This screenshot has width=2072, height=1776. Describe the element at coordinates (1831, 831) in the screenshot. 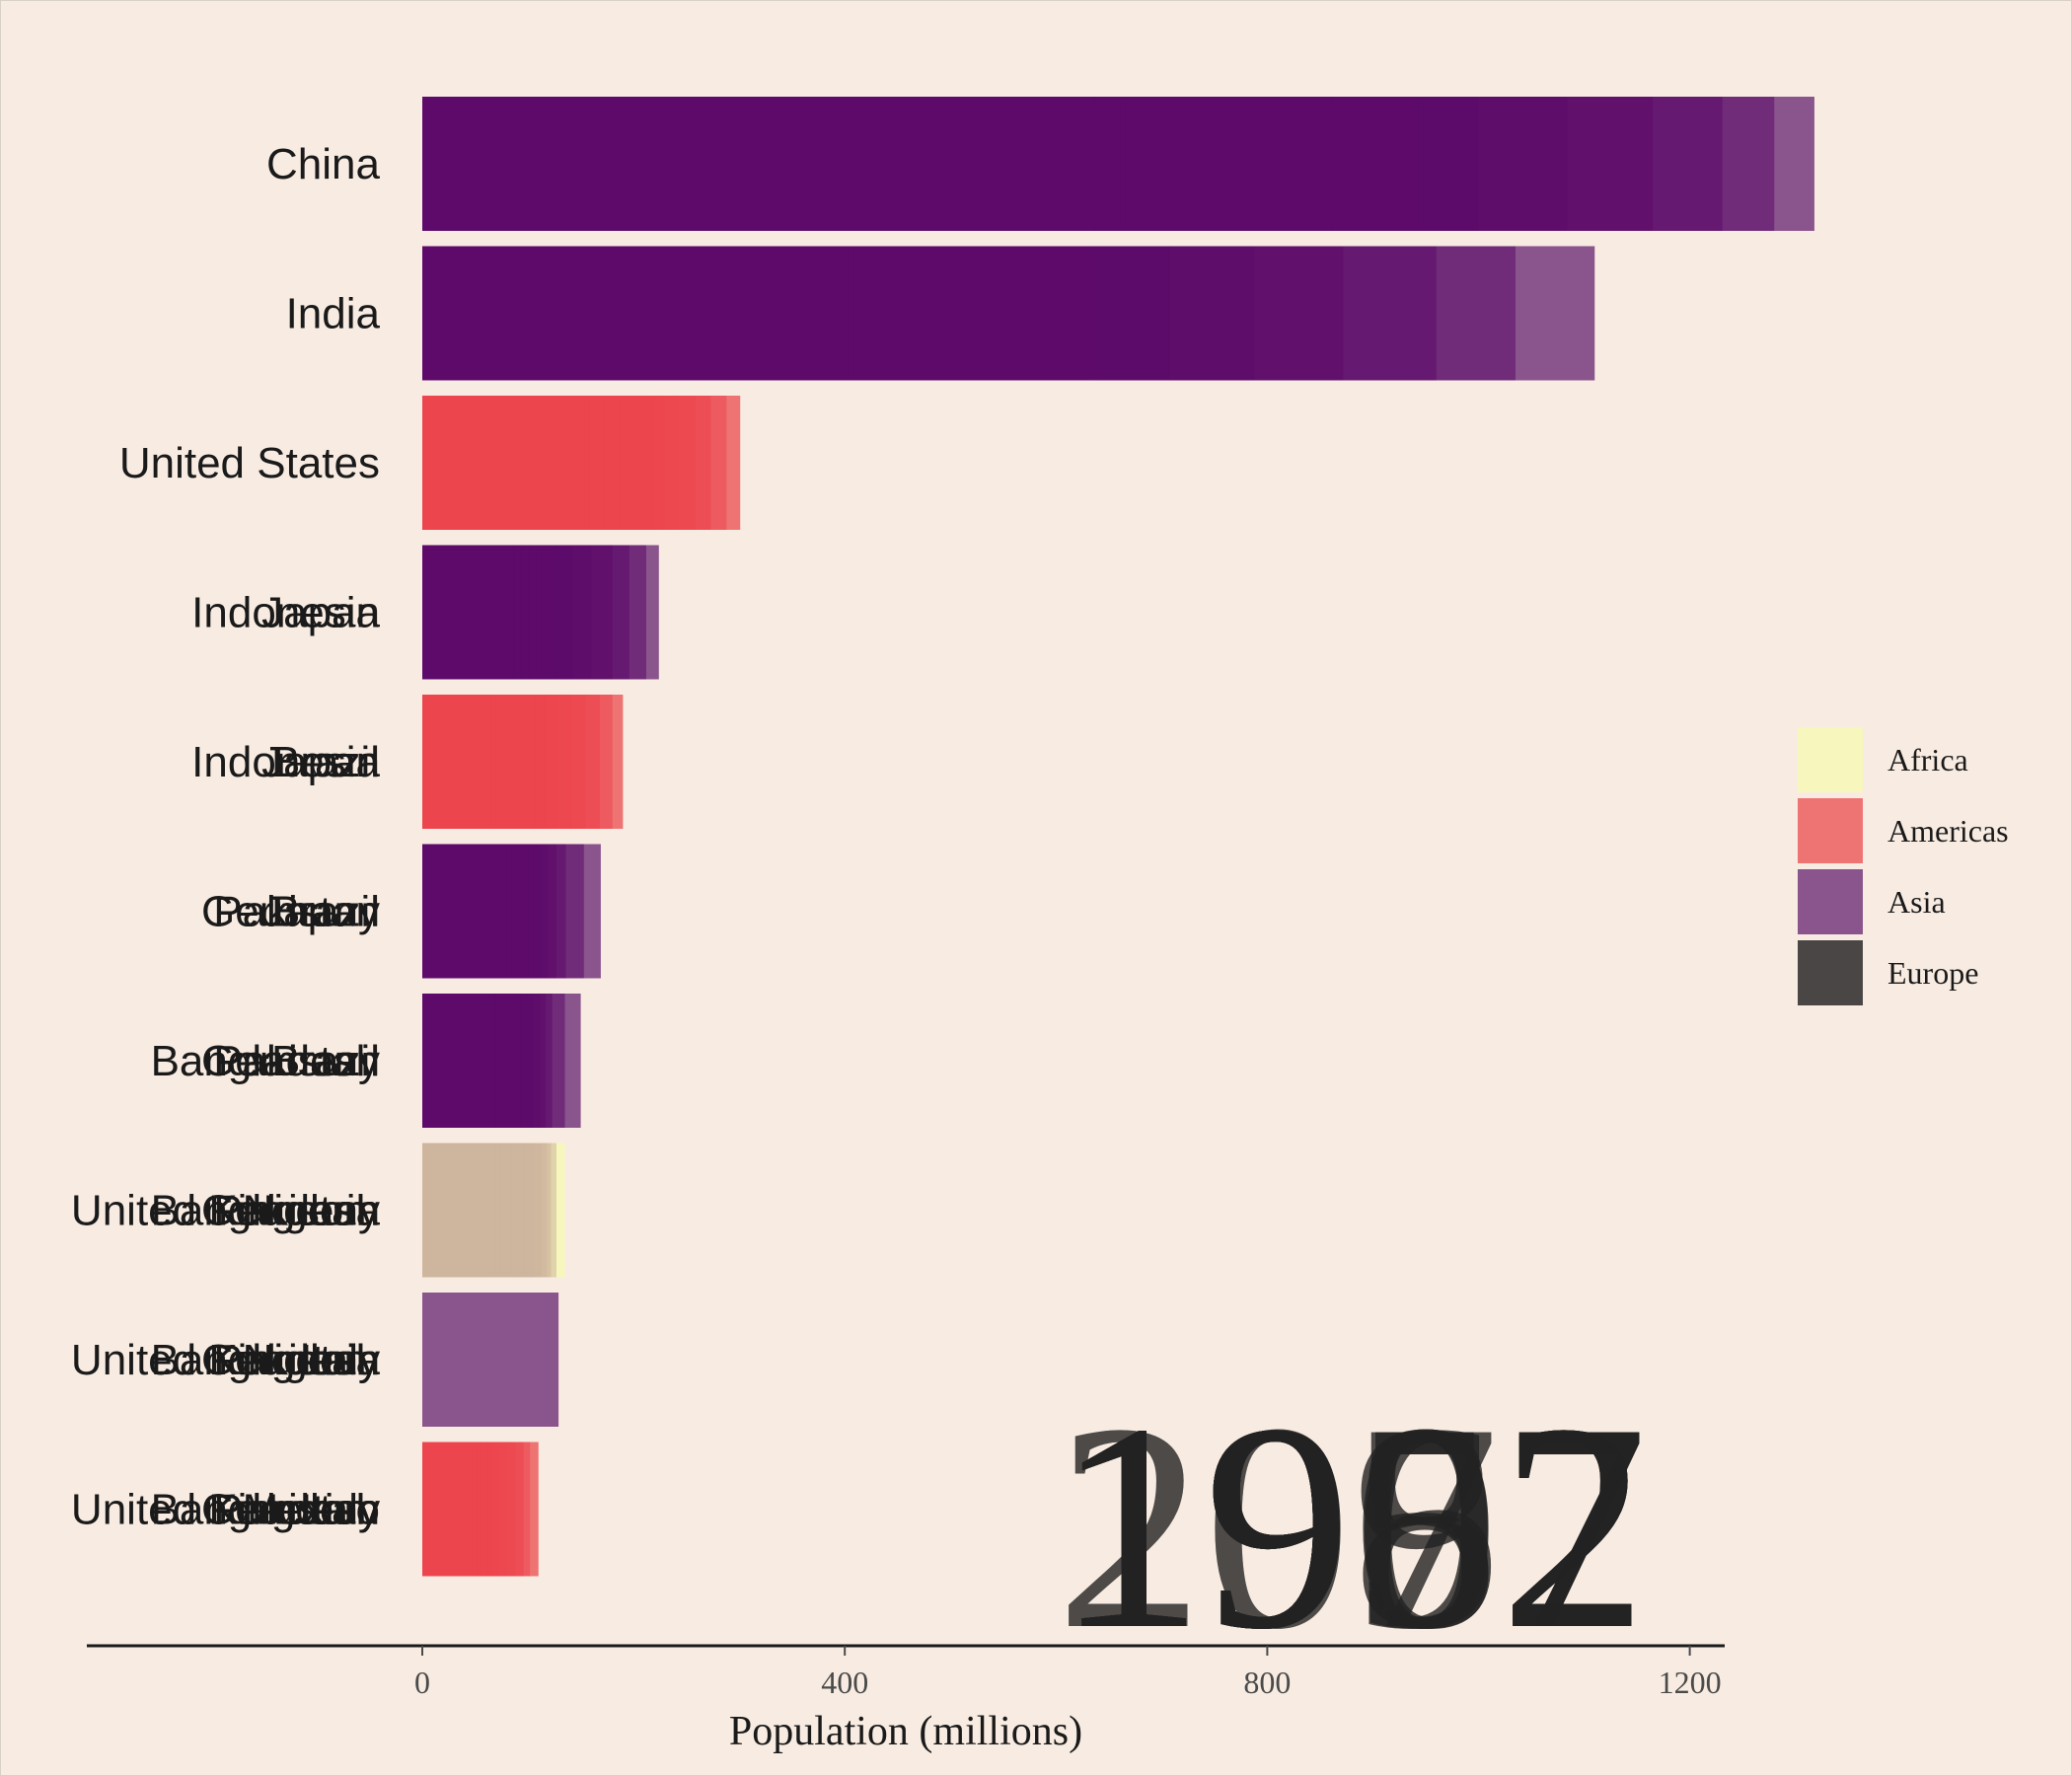

I see `legend-swatch-americas` at that location.